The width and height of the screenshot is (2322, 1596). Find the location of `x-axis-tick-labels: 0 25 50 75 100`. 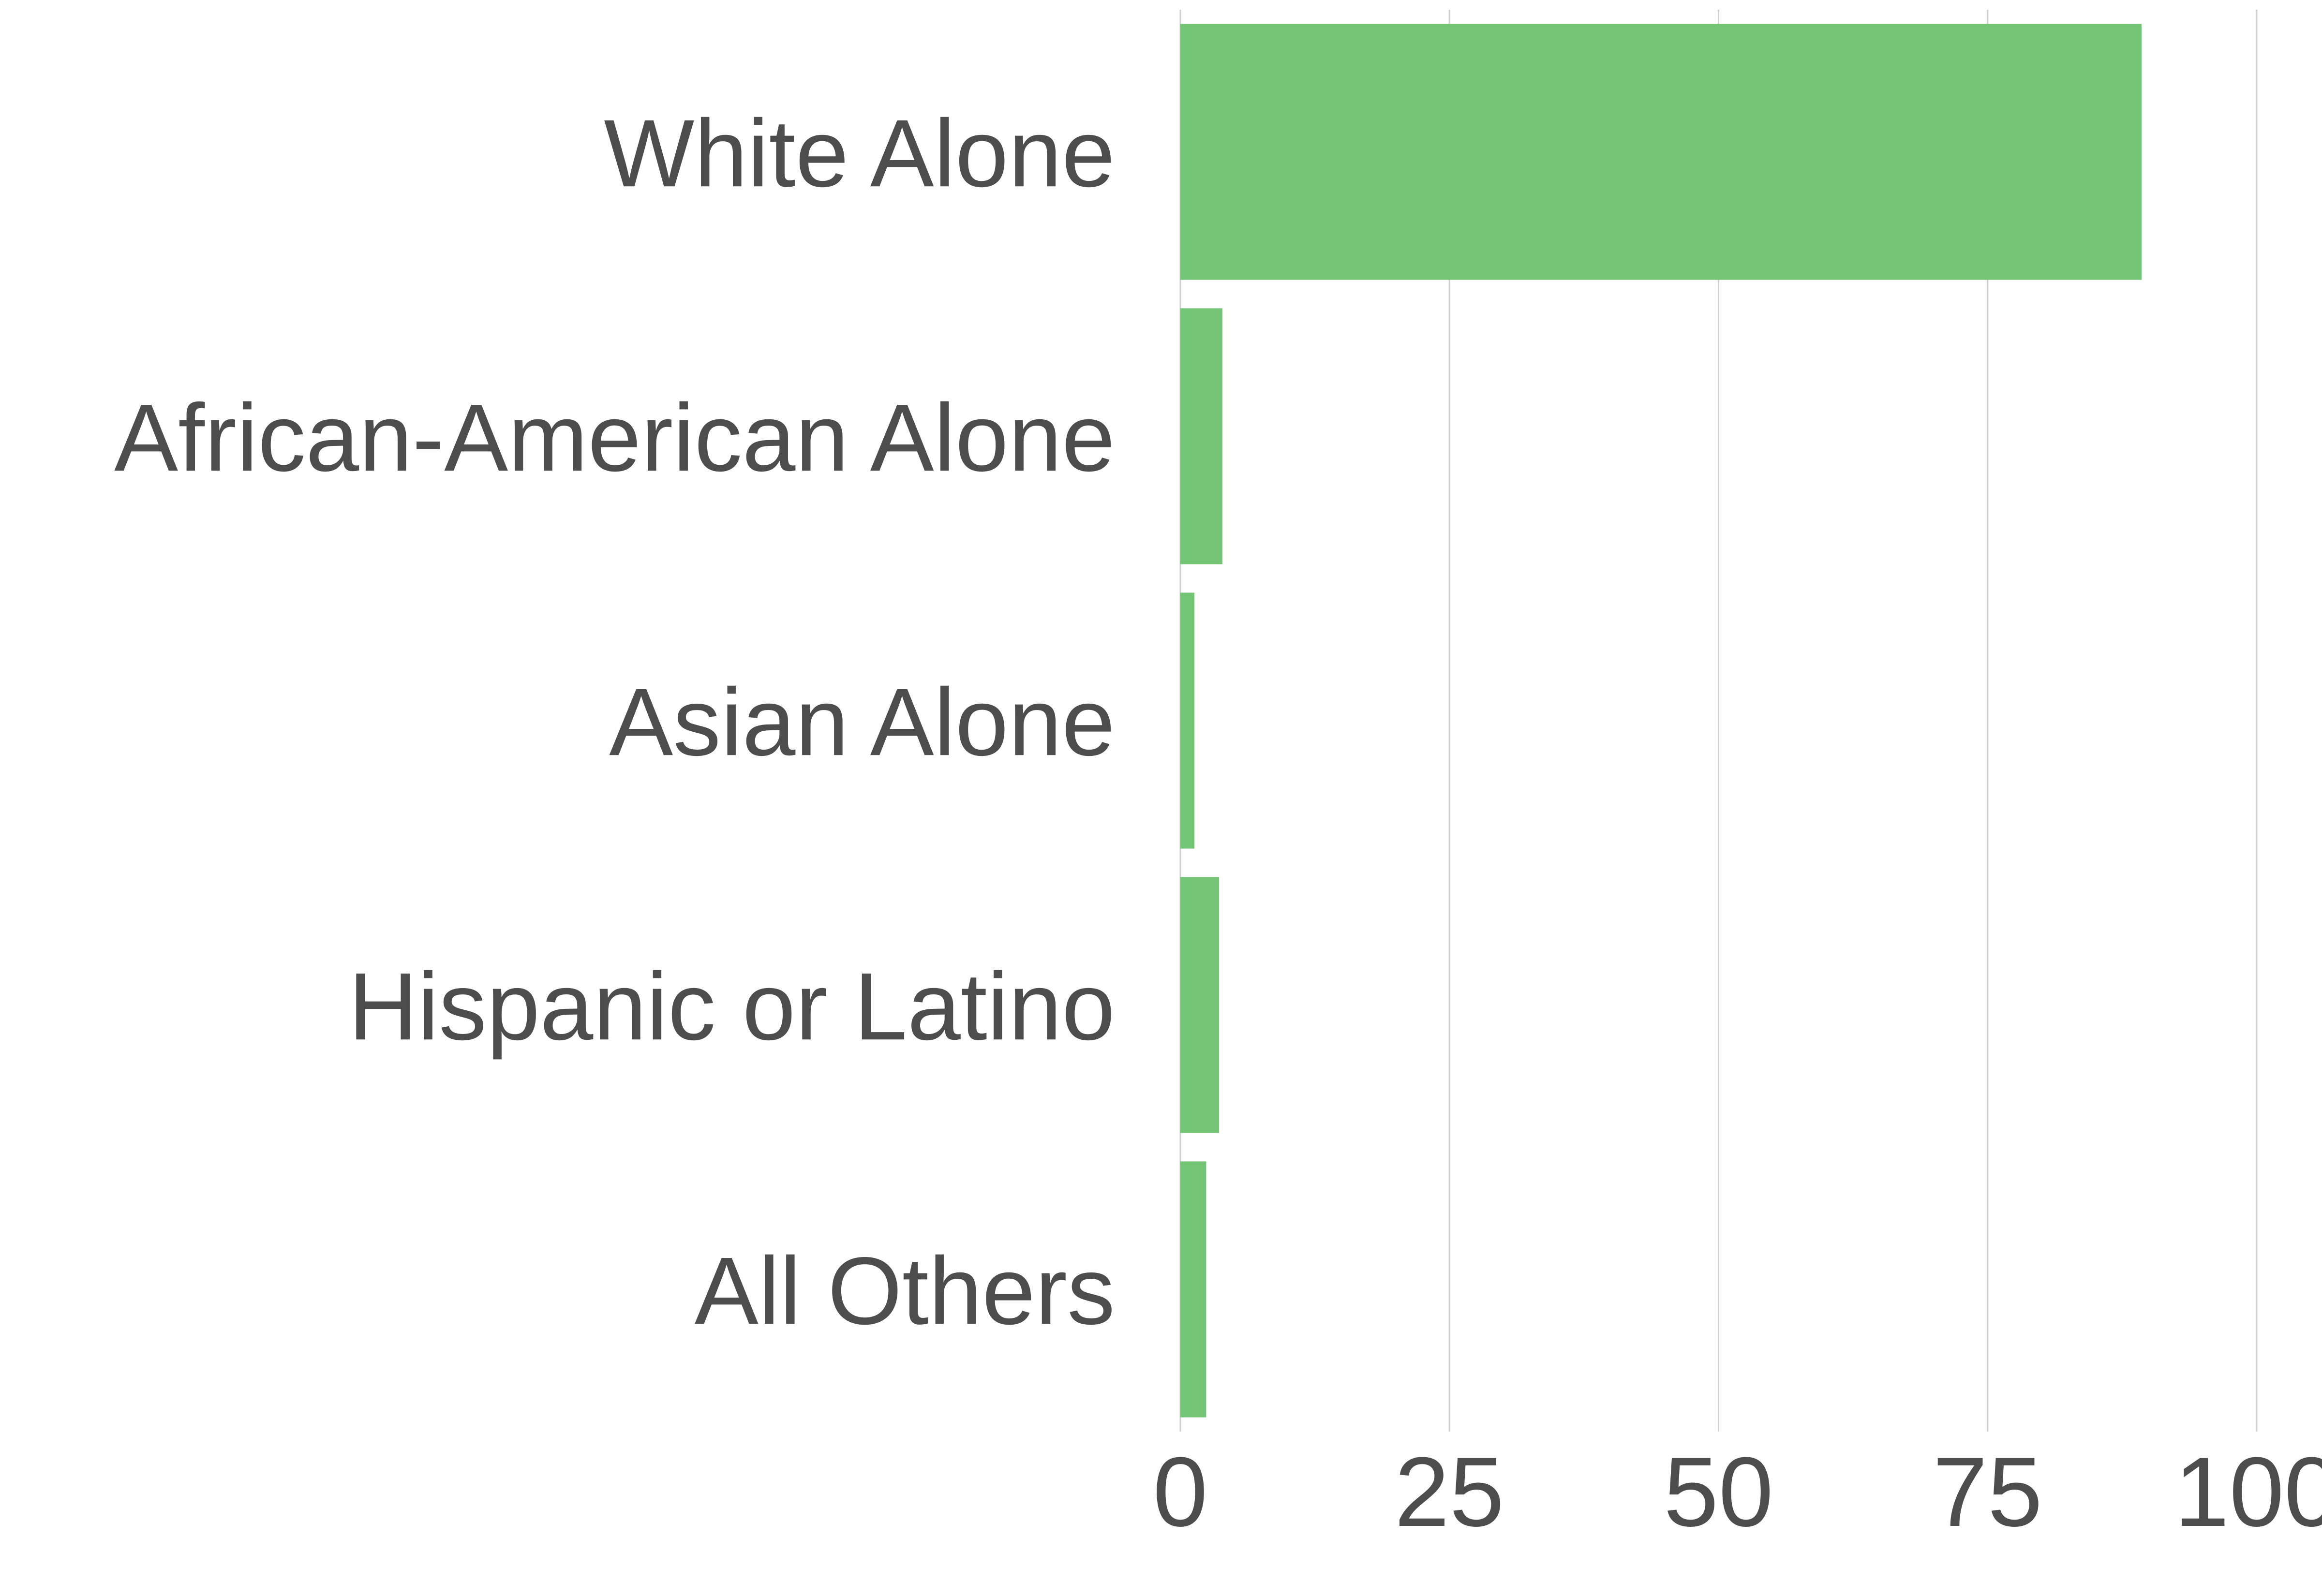

x-axis-tick-labels: 0 25 50 75 100 is located at coordinates (1737, 1492).